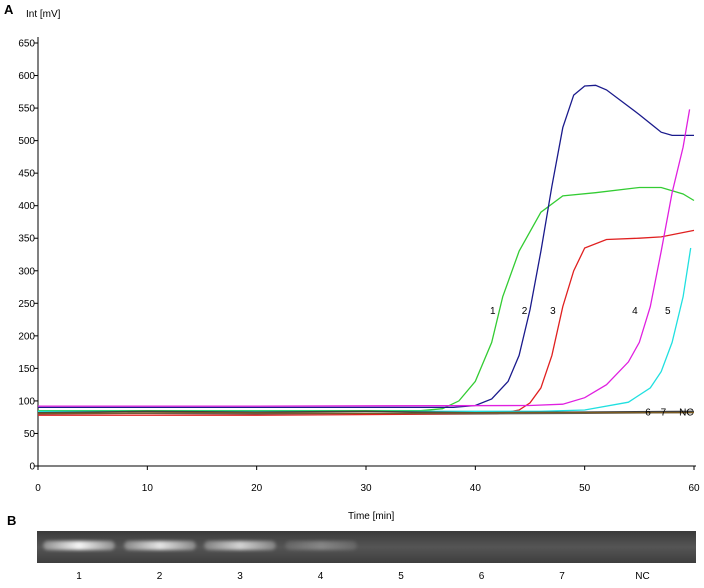 The width and height of the screenshot is (704, 588). I want to click on gel-image, so click(366, 547).